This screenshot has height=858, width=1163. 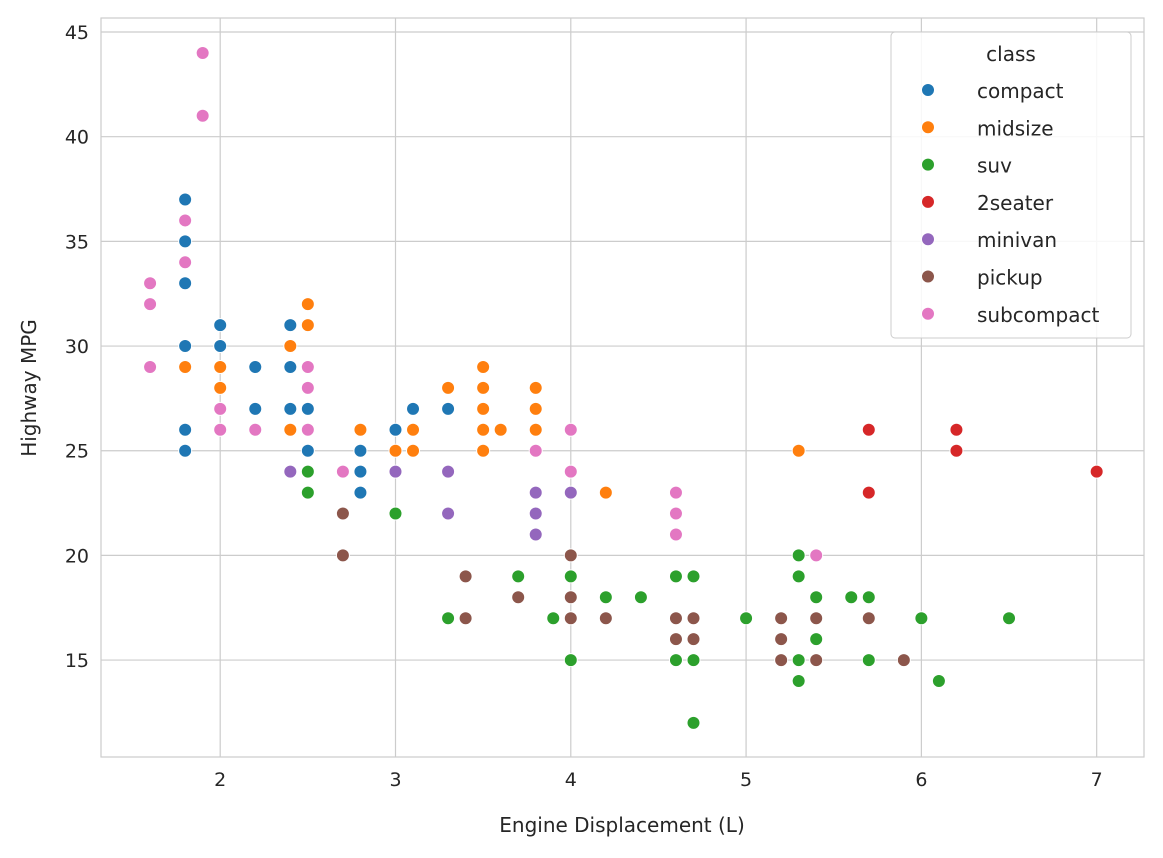 I want to click on y-tick-label: 30, so click(x=77, y=347).